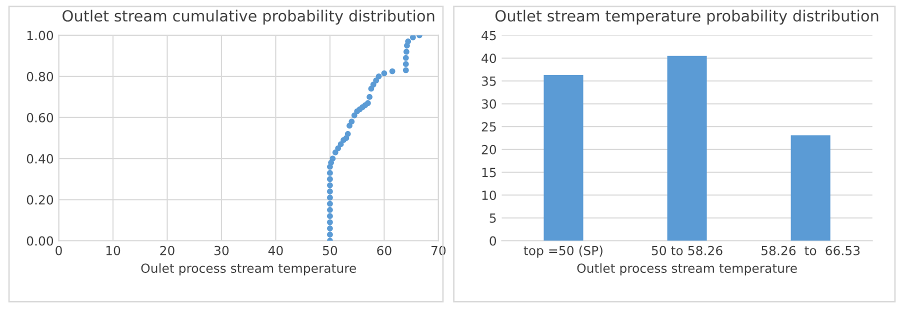 Image resolution: width=904 pixels, height=321 pixels. What do you see at coordinates (40, 241) in the screenshot?
I see `y-tick-label: 0.00` at bounding box center [40, 241].